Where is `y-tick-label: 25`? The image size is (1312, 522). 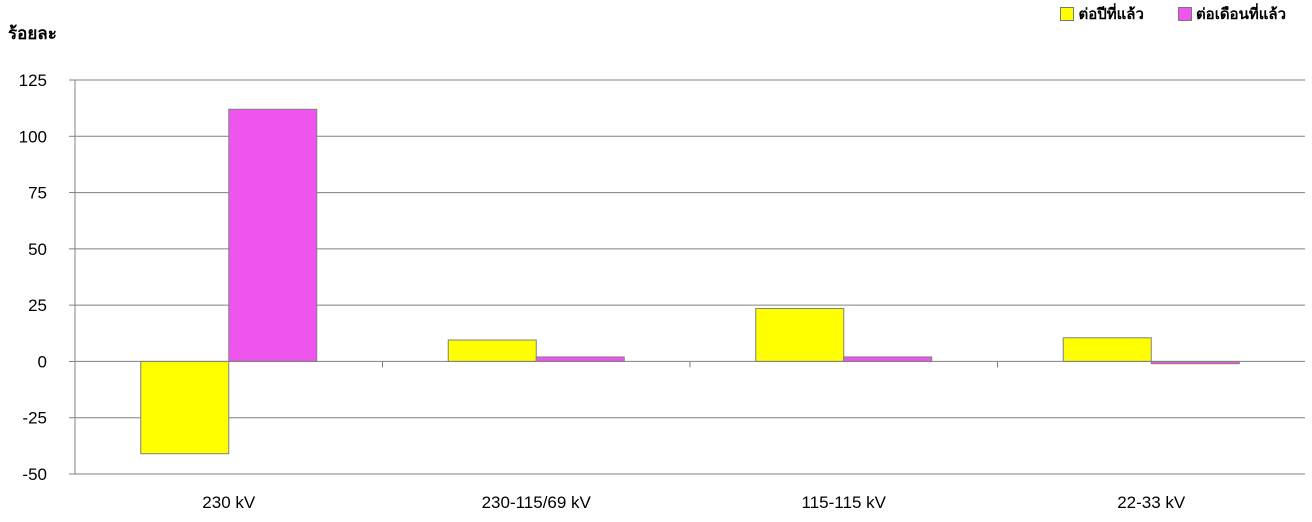
y-tick-label: 25 is located at coordinates (37, 305).